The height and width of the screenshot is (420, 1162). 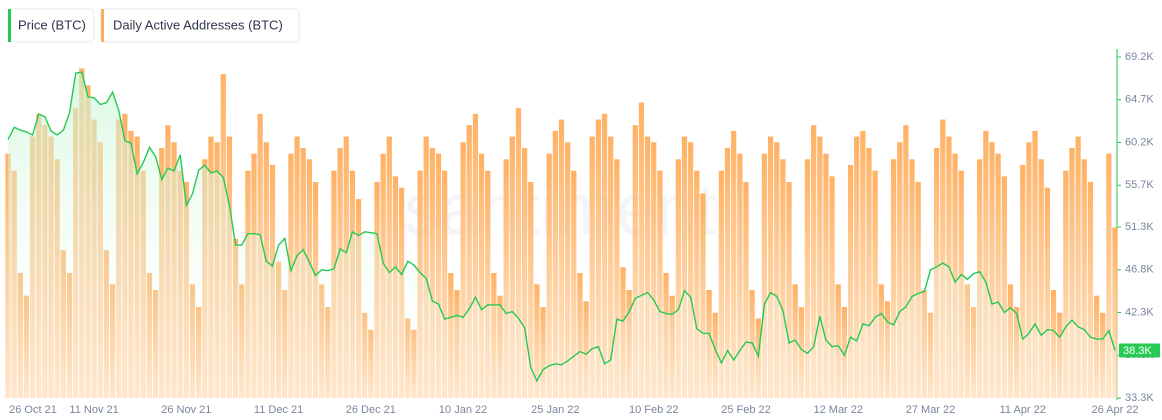 I want to click on x-tick-label: 25 Jan 22, so click(x=555, y=410).